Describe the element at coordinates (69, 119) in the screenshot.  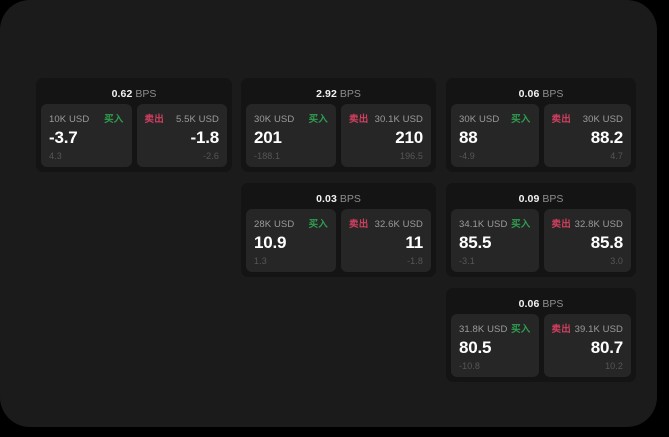
I see `buy-size-label: 10K USD` at that location.